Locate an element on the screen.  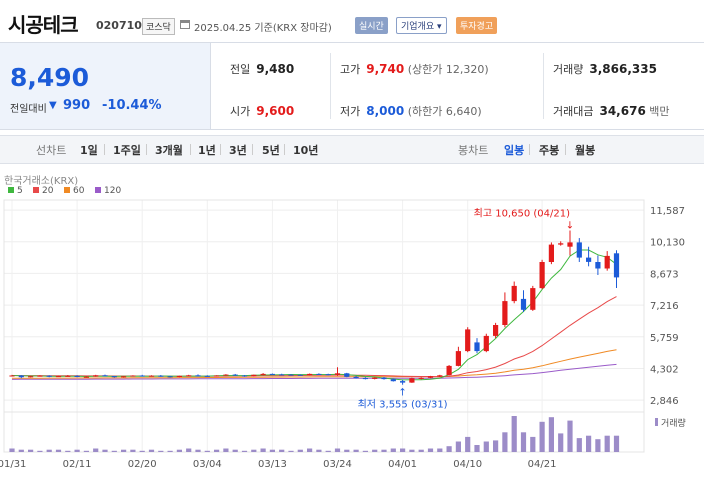
y-tick-label: 8,673 is located at coordinates (664, 274).